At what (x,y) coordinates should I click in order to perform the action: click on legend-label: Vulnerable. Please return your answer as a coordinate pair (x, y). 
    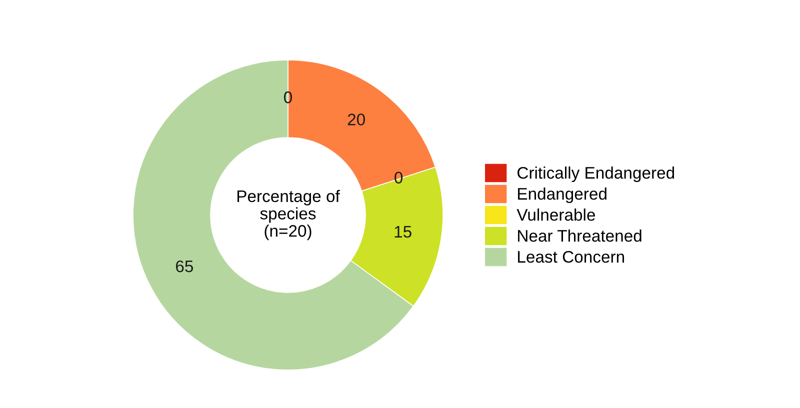
    Looking at the image, I should click on (555, 214).